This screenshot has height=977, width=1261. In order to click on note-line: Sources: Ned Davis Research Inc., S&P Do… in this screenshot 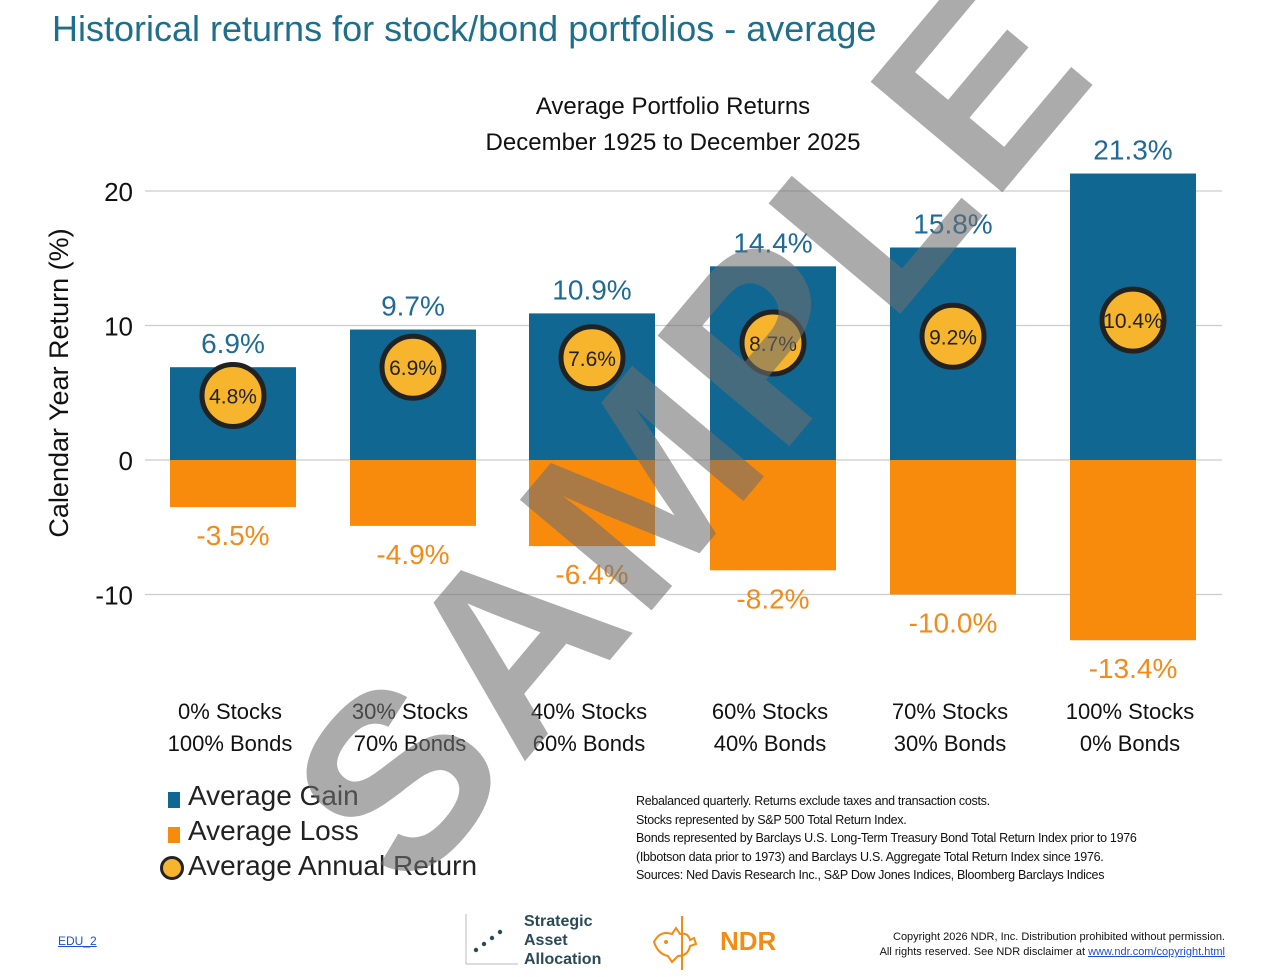, I will do `click(870, 875)`.